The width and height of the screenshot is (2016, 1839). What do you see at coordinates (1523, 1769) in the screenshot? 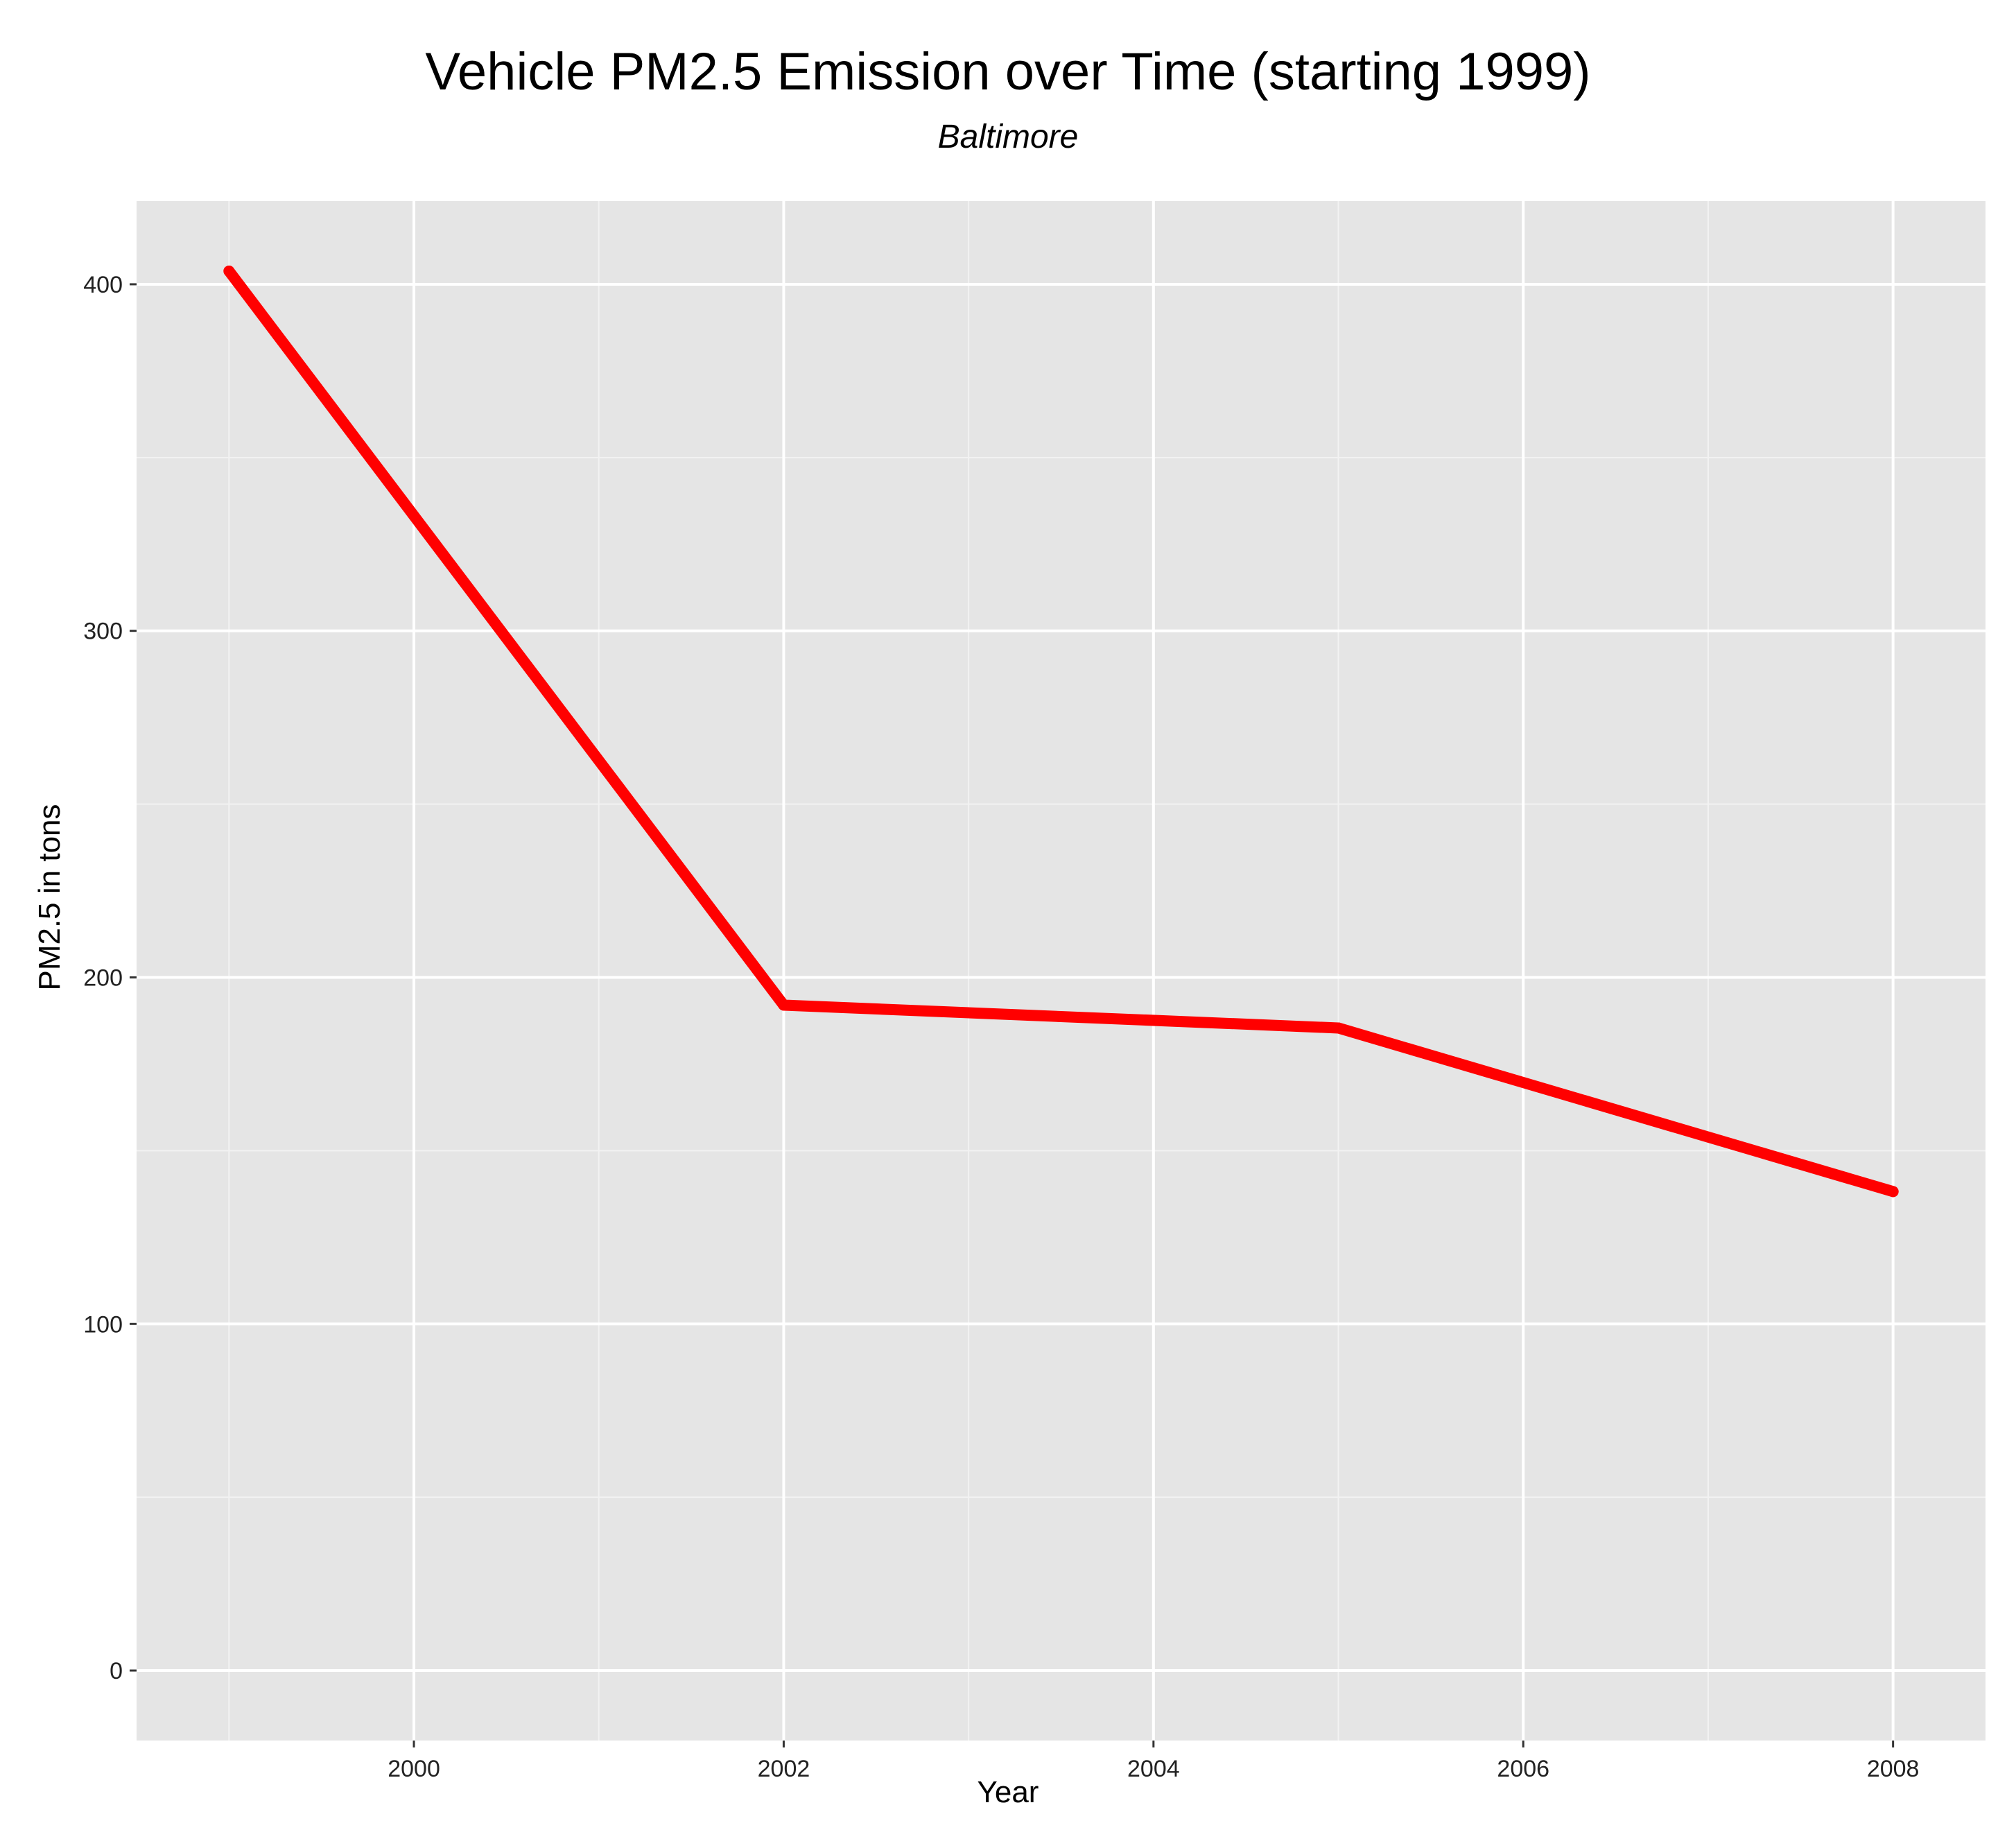
I see `x-tick-label: 2006` at bounding box center [1523, 1769].